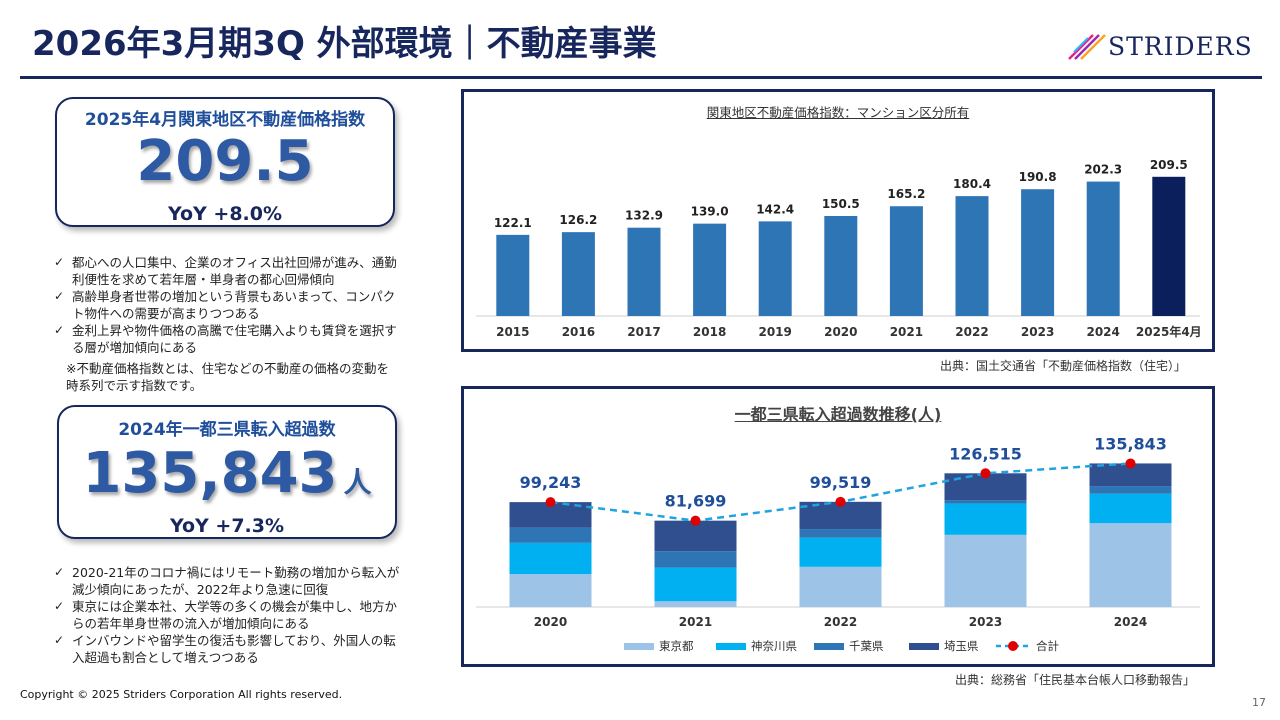 The height and width of the screenshot is (720, 1280). Describe the element at coordinates (643, 332) in the screenshot. I see `x-tick-label: 2017` at that location.